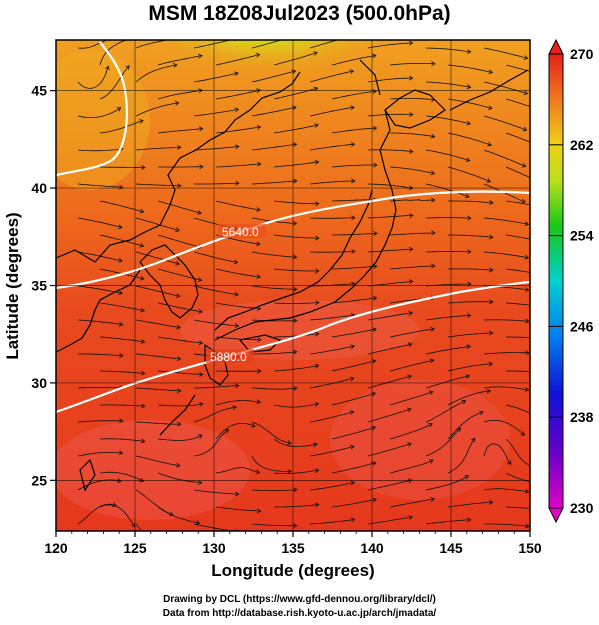 The image size is (599, 625). Describe the element at coordinates (39, 383) in the screenshot. I see `y-tick-label: 30` at that location.